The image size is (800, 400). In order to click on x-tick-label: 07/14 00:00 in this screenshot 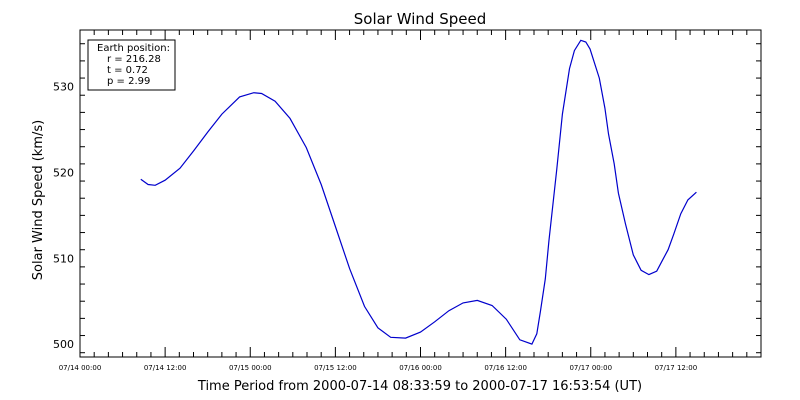, I will do `click(80, 368)`.